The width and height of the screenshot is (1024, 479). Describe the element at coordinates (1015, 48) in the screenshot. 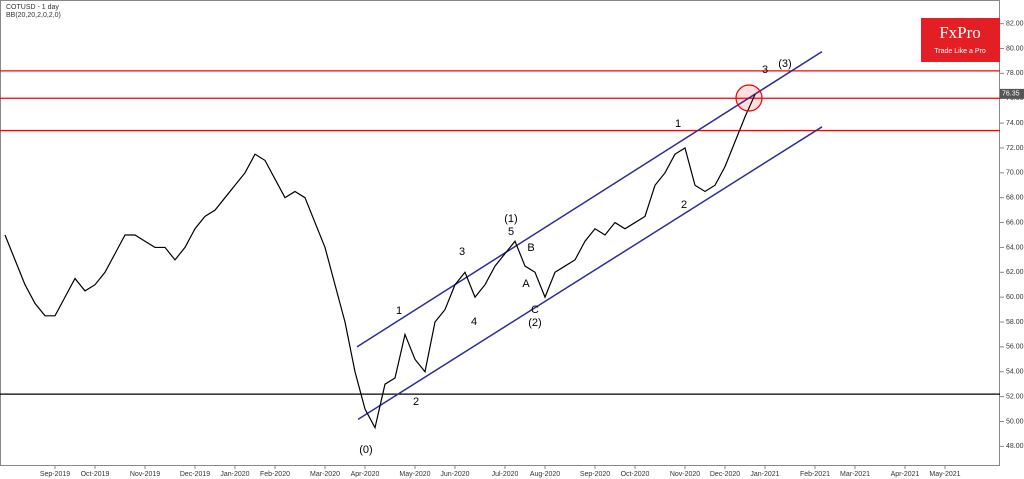

I see `y-tick-label: 80.00` at that location.